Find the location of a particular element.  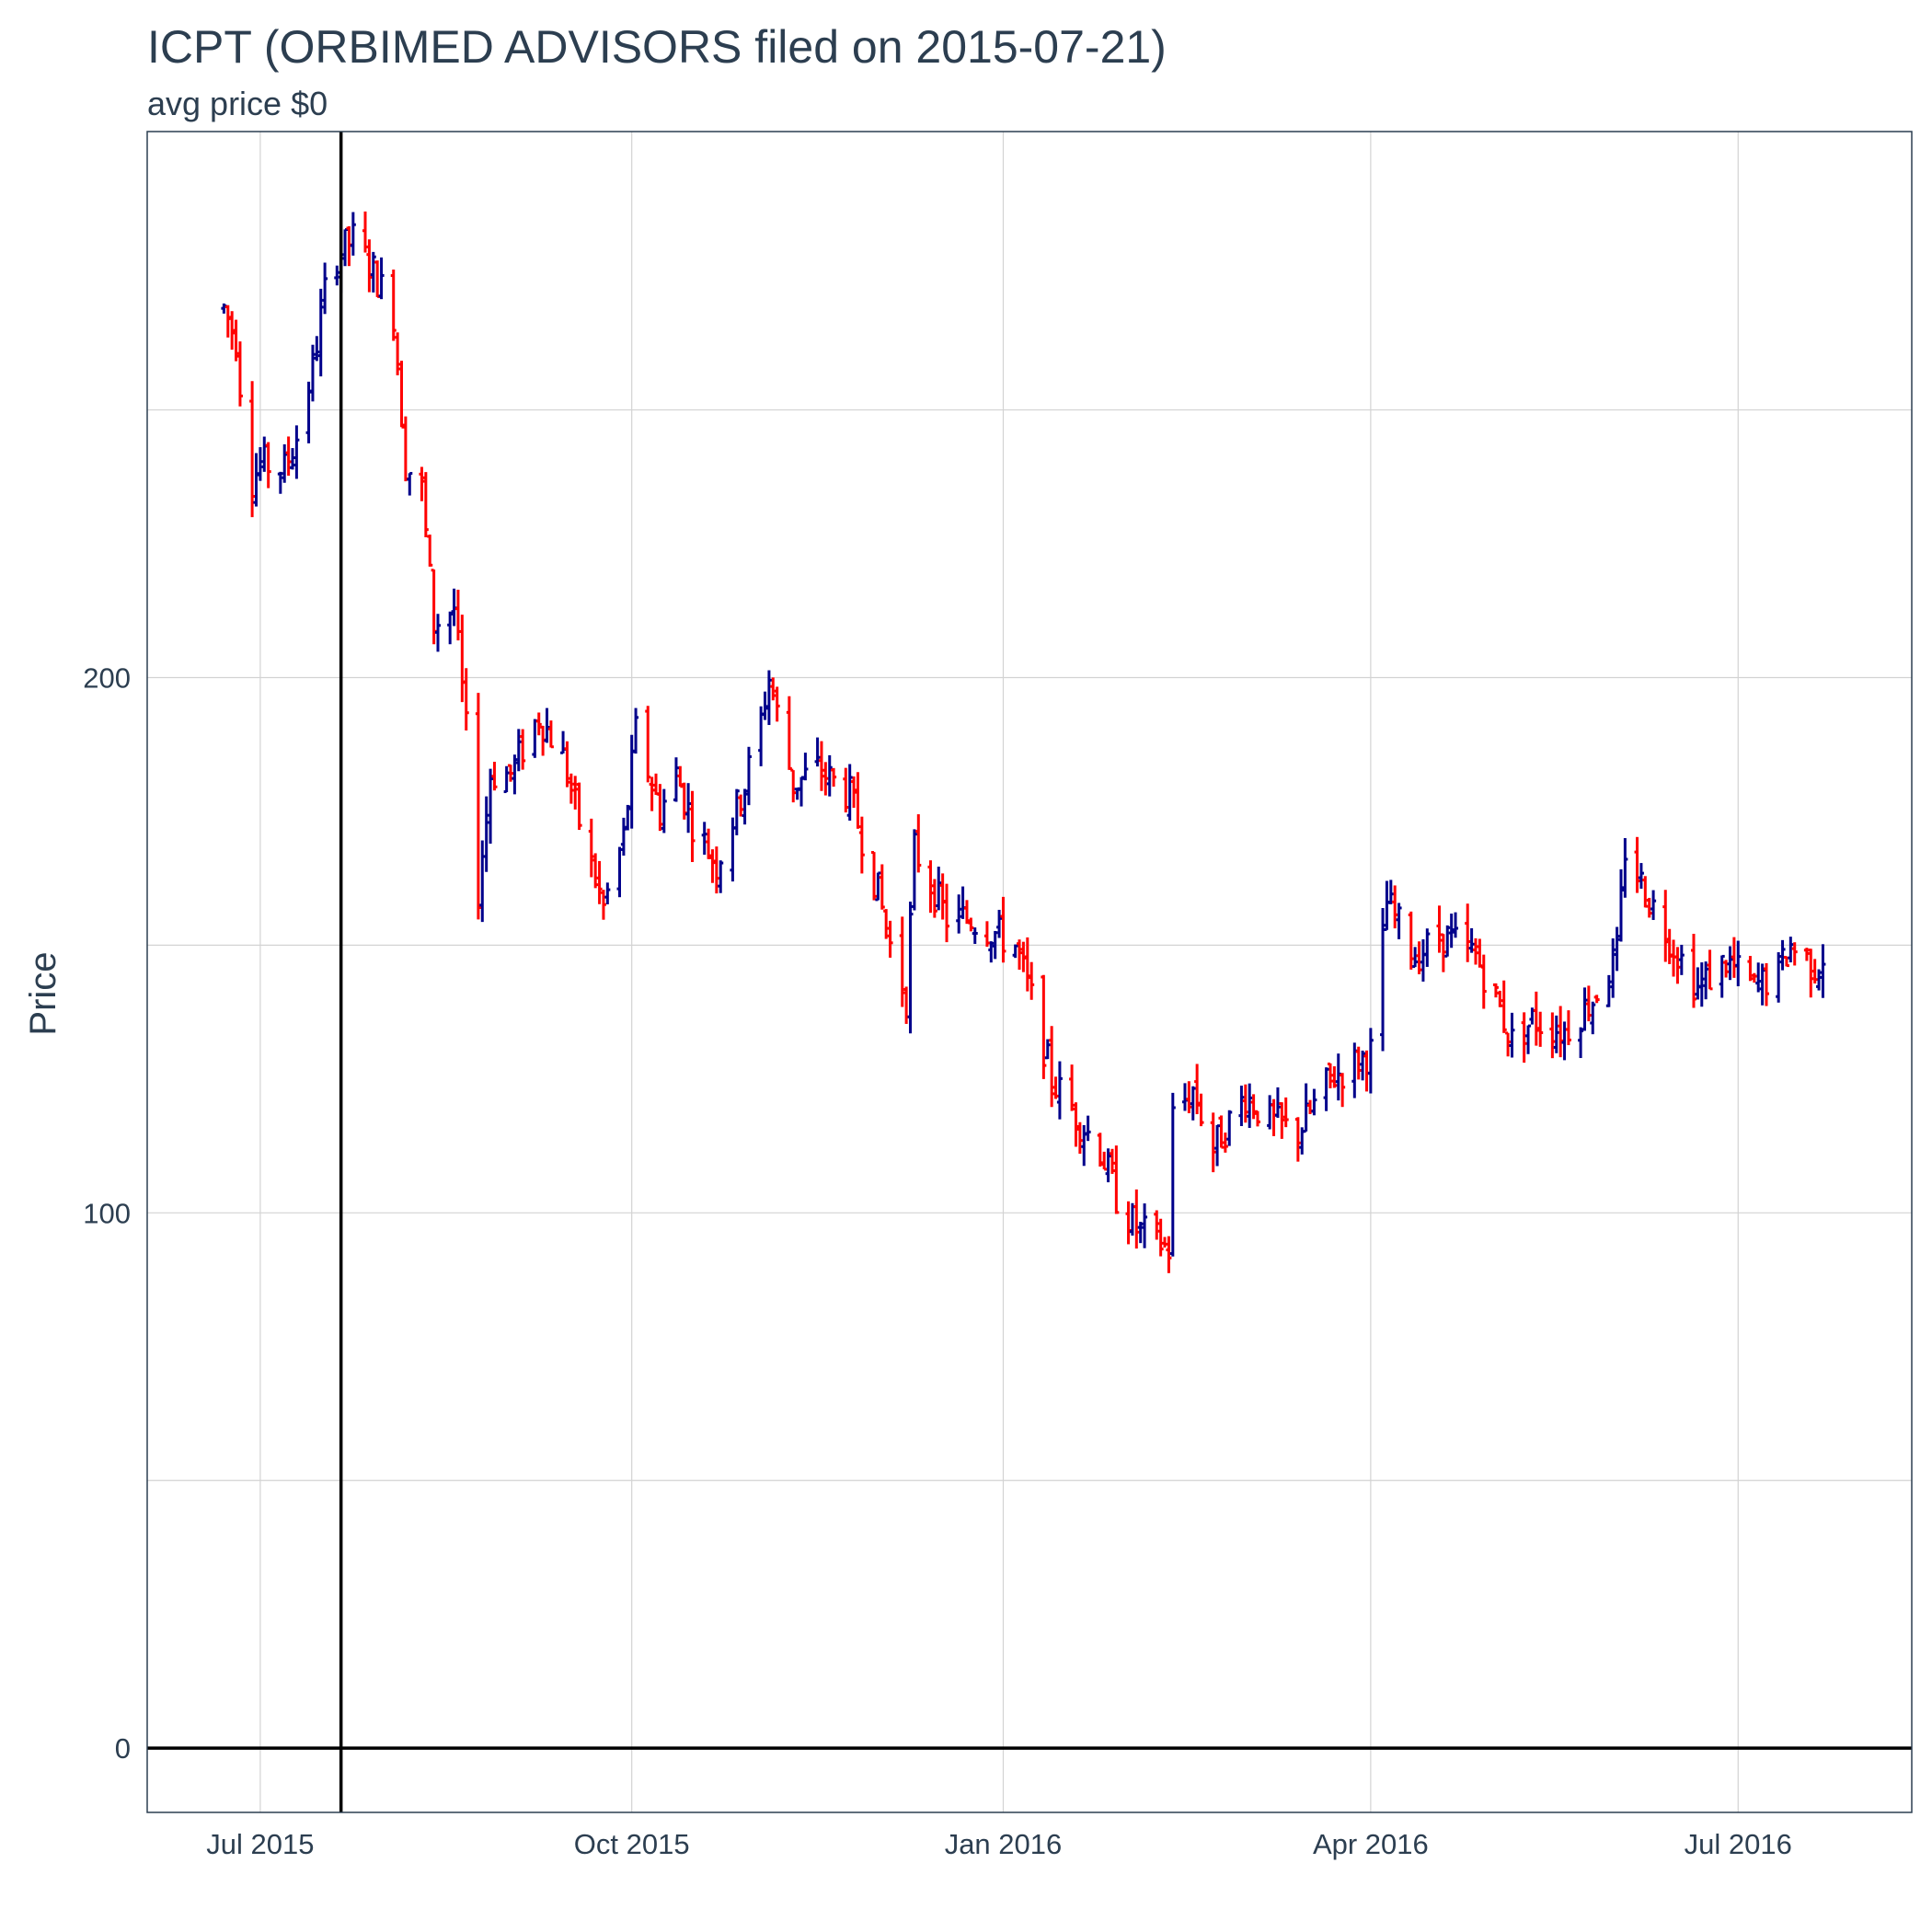

x-tick-labels: Jul 2015 Oct 2015 Jan 2016 Apr 2016 Jul 2016 is located at coordinates (999, 1844).